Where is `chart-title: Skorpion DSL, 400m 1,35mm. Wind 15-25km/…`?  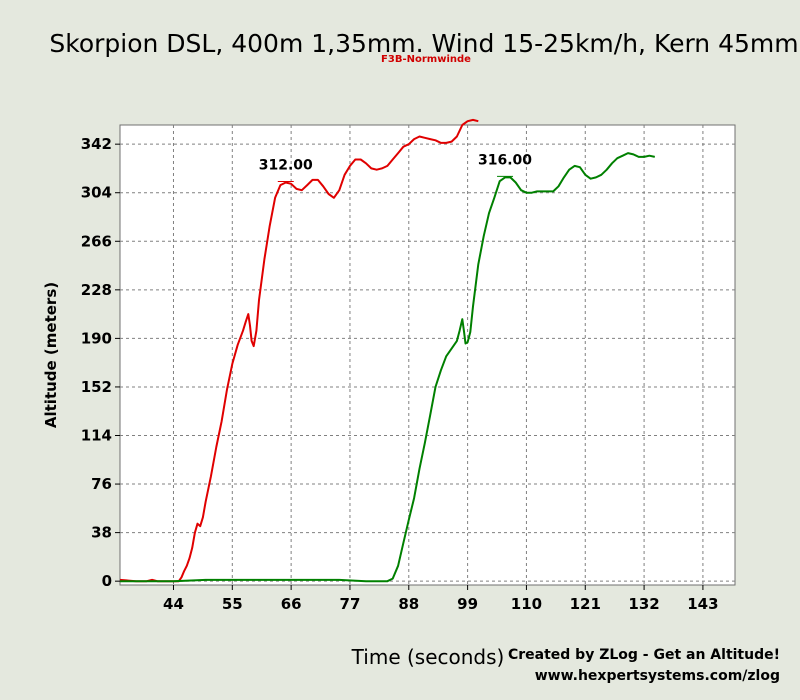 chart-title: Skorpion DSL, 400m 1,35mm. Wind 15-25km/… is located at coordinates (423, 43).